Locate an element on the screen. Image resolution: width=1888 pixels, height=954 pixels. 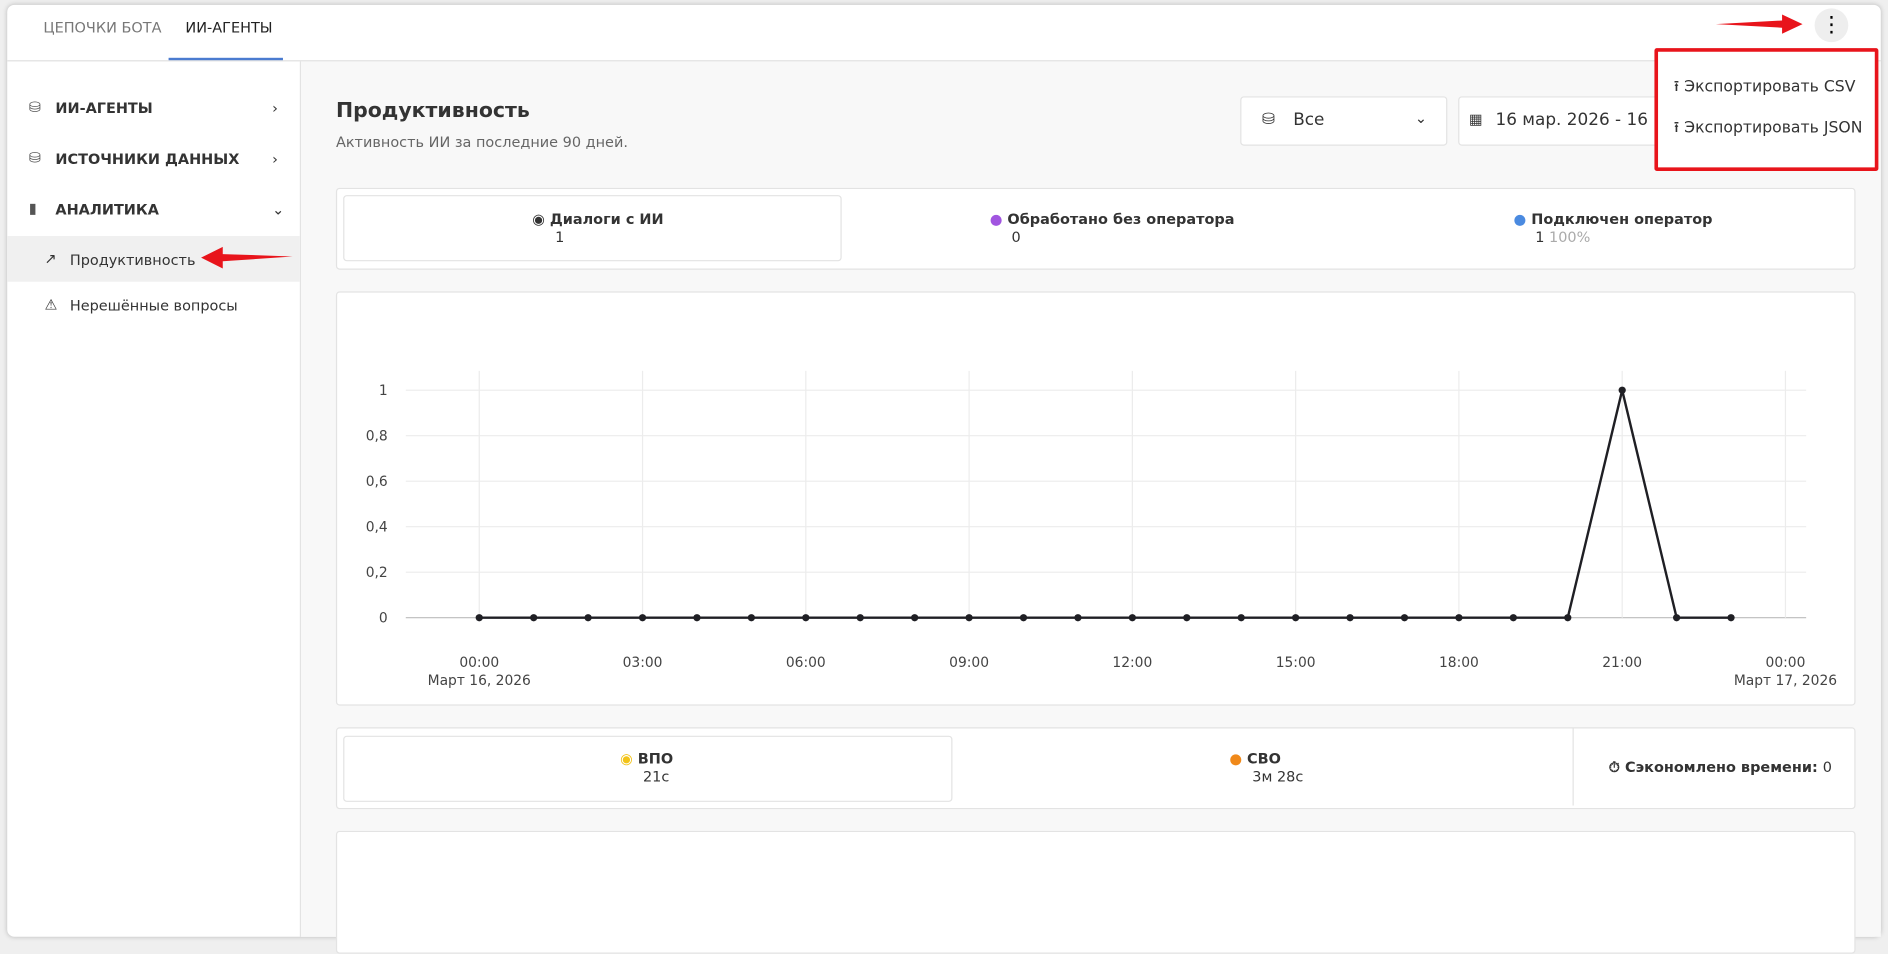
nav-item: ИИ-АГЕНТЫ is located at coordinates (104, 108).